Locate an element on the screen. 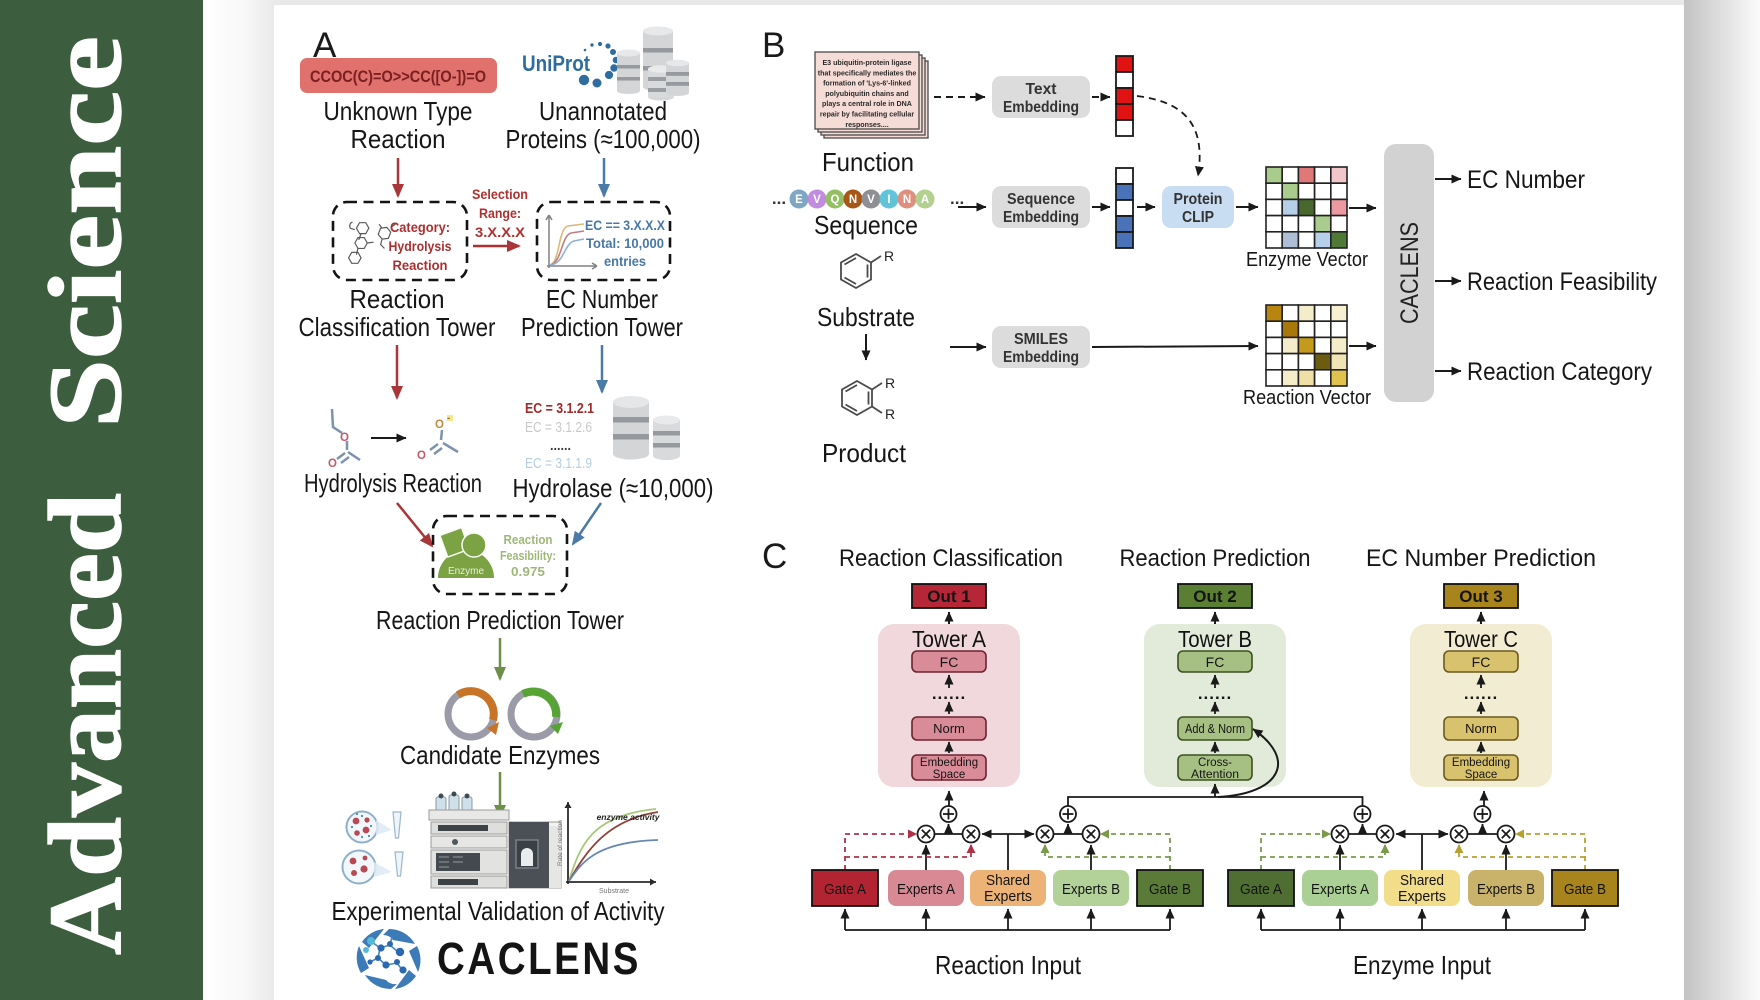  svg-text: I is located at coordinates (888, 200).